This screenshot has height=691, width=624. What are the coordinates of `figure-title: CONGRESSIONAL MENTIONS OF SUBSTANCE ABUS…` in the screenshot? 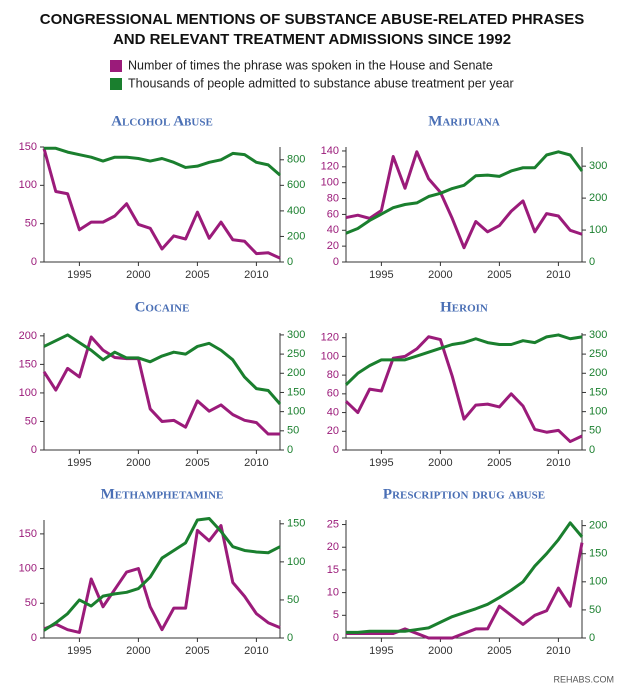 It's located at (312, 19).